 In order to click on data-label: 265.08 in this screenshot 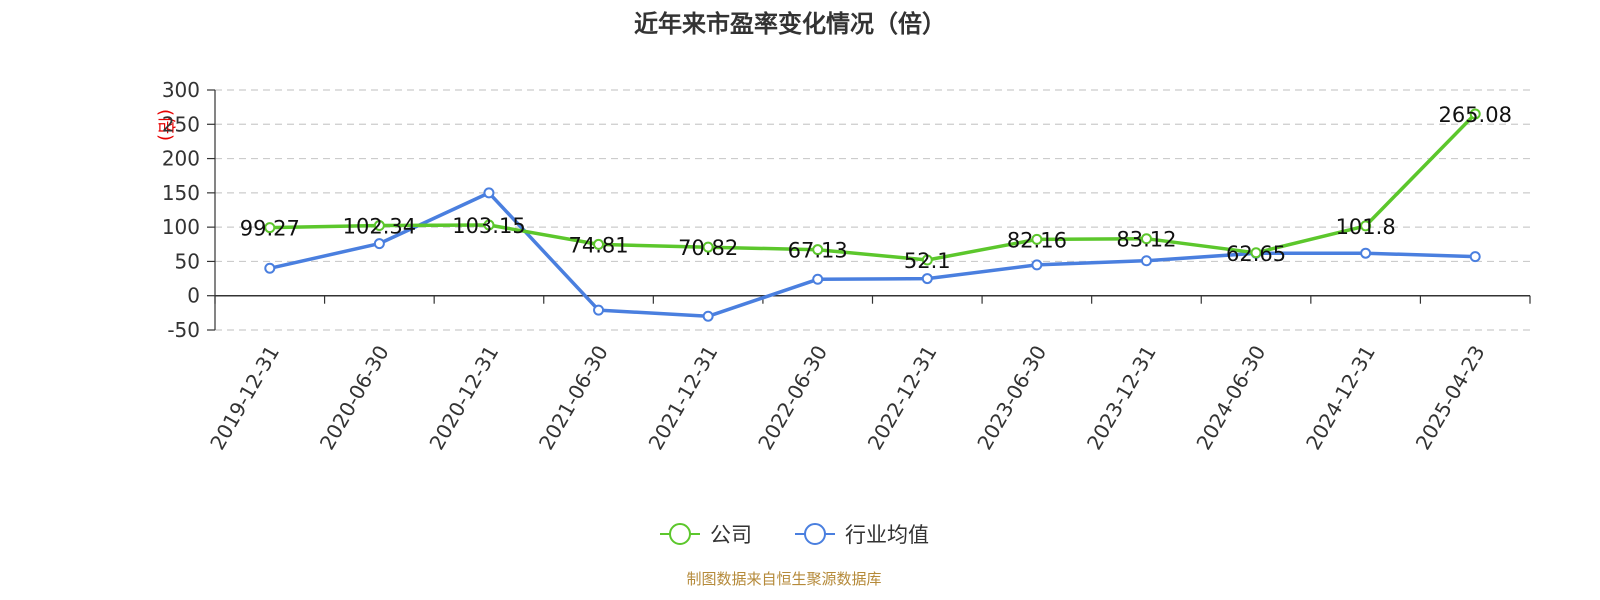, I will do `click(1474, 115)`.